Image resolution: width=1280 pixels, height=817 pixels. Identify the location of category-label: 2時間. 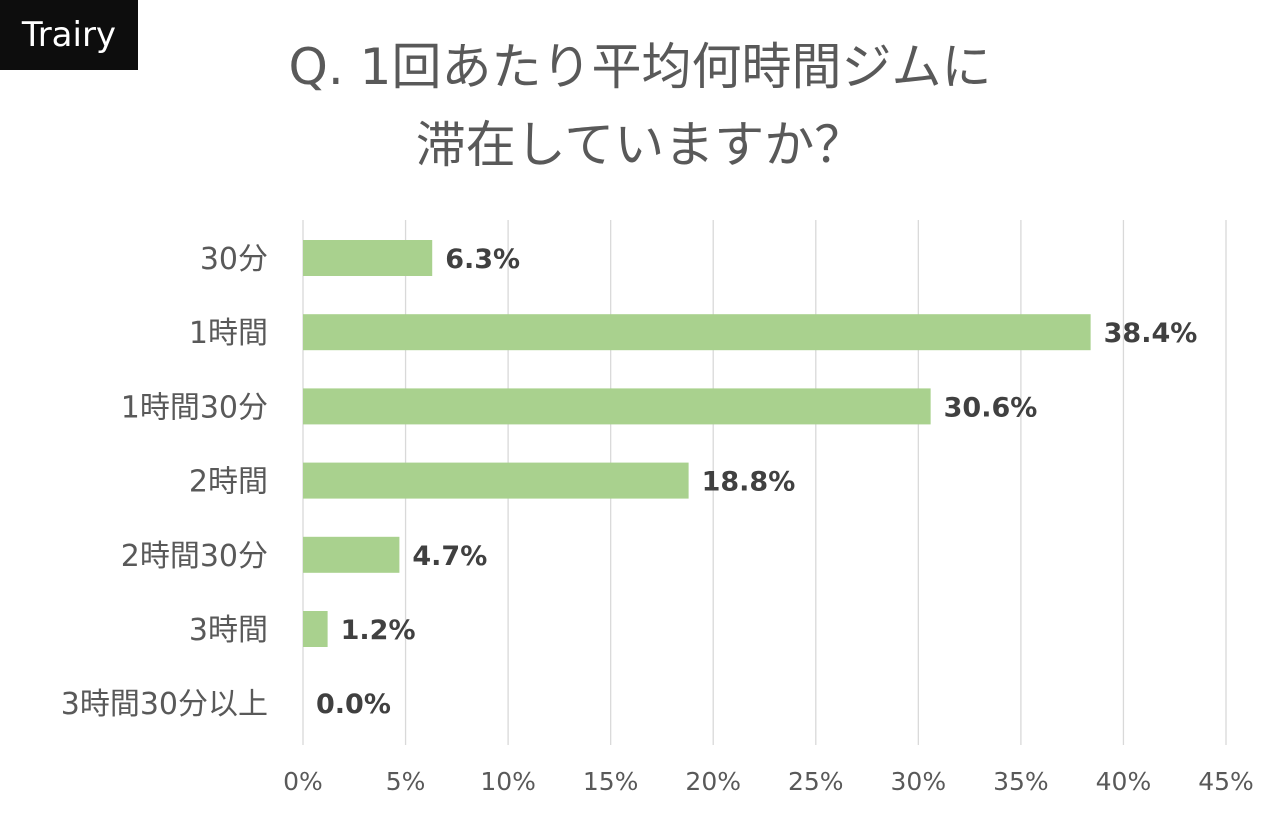
(228, 482).